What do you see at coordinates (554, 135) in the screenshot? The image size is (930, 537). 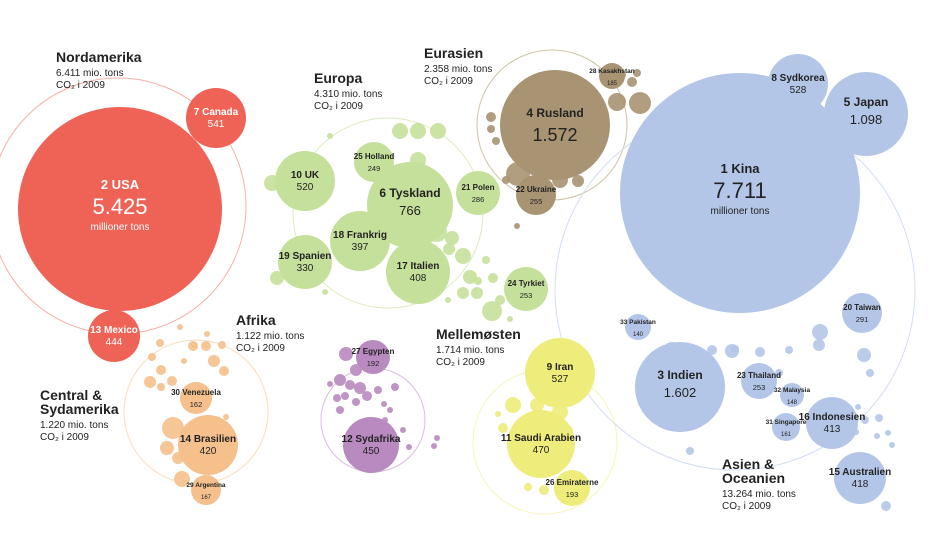 I see `bubble-value: 1.572` at bounding box center [554, 135].